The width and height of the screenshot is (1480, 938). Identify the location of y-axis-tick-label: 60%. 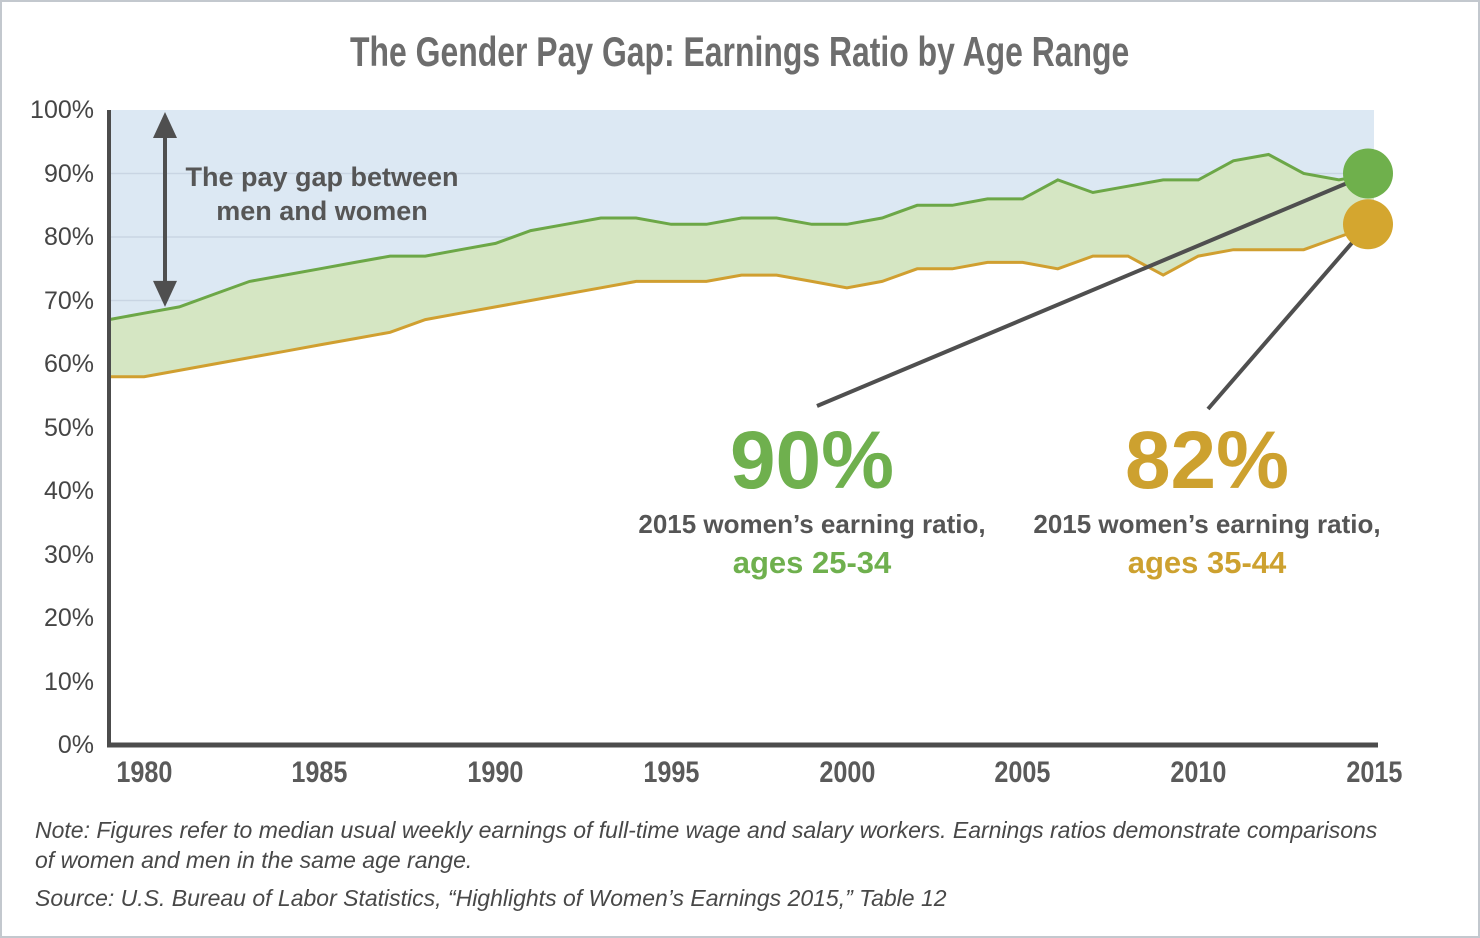
(68, 364).